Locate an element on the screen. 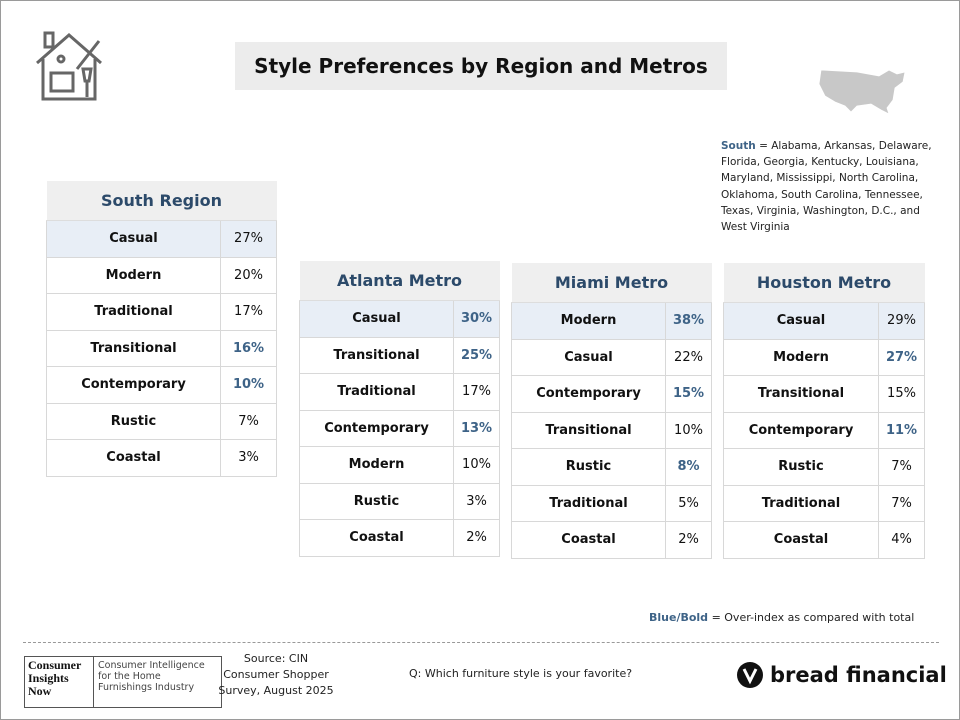  source-line: Consumer Shopper is located at coordinates (276, 674).